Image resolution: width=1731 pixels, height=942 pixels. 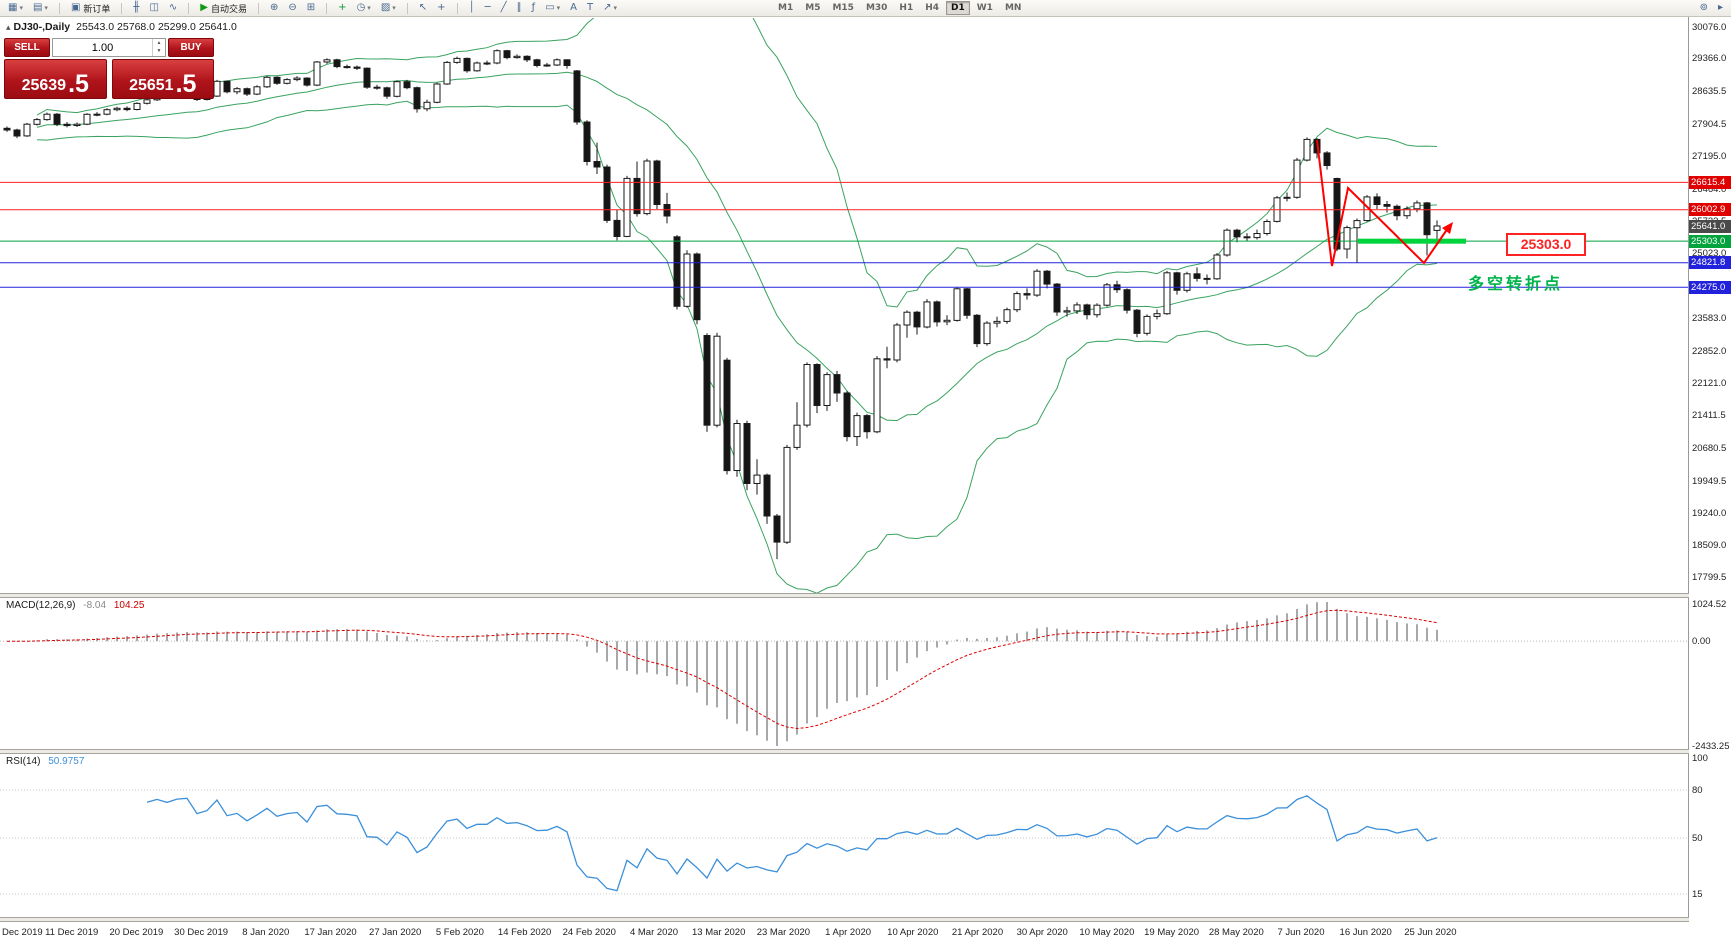 I want to click on line-chart-button: ∿, so click(x=173, y=8).